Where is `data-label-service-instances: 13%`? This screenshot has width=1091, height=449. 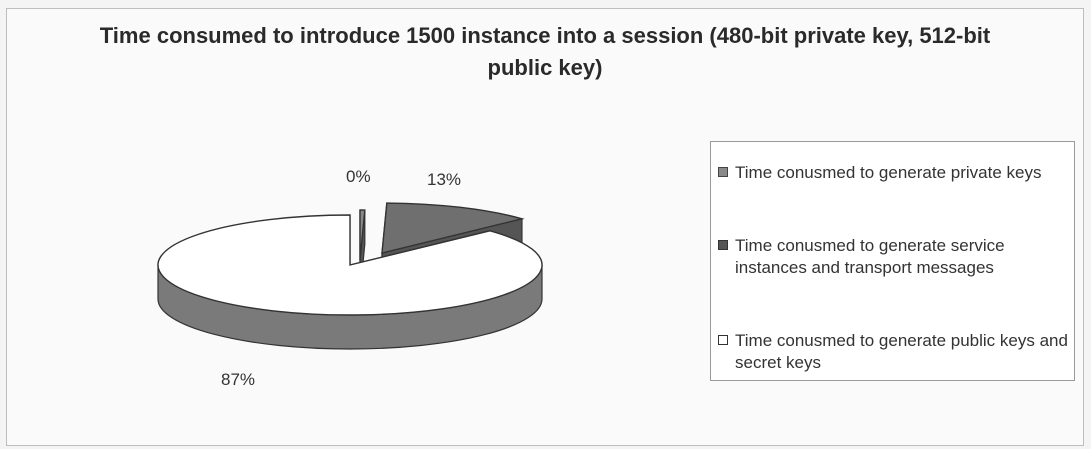 data-label-service-instances: 13% is located at coordinates (444, 179).